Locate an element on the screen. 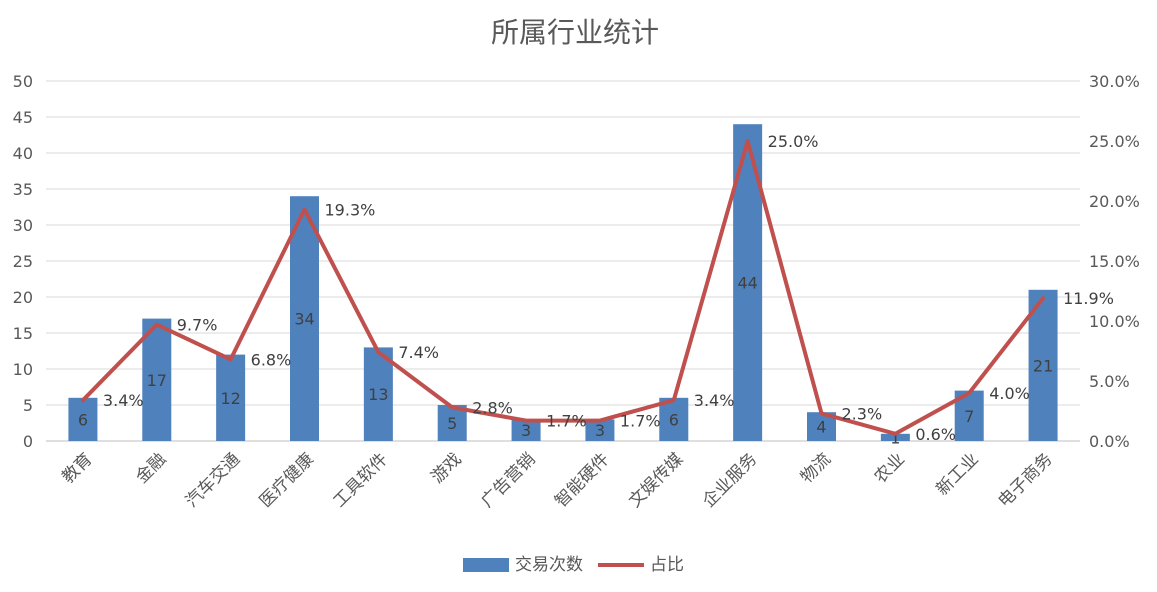  left-tick-label: 10 is located at coordinates (23, 369).